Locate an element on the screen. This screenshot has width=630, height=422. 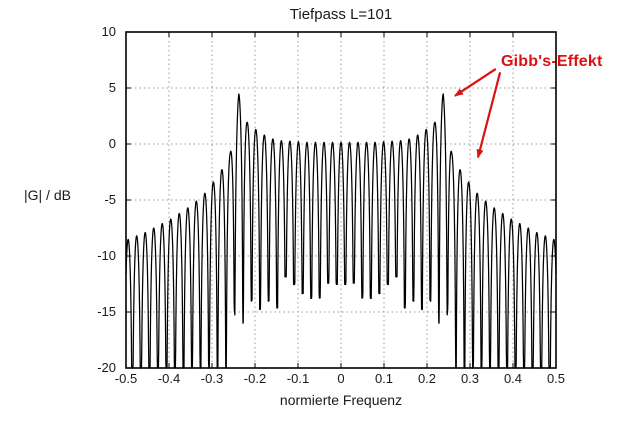
x-tick-label: 0.3 is located at coordinates (470, 378).